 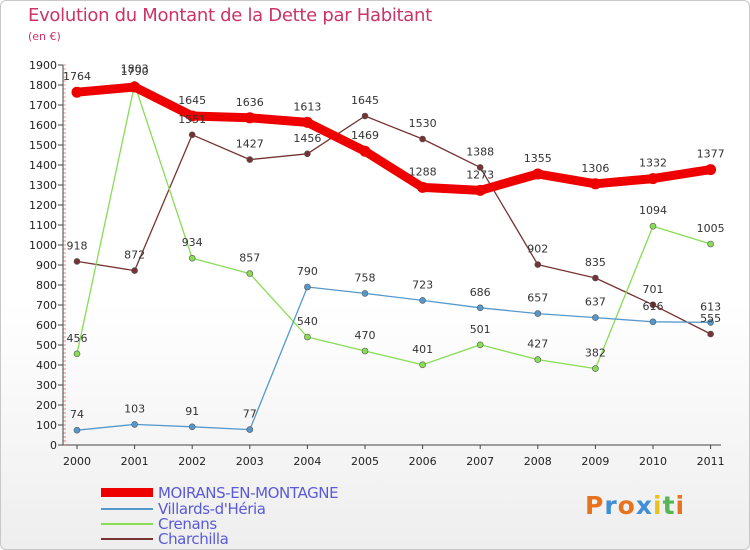 What do you see at coordinates (248, 493) in the screenshot?
I see `legend-label-moirans: MOIRANS-EN-MONTAGNE` at bounding box center [248, 493].